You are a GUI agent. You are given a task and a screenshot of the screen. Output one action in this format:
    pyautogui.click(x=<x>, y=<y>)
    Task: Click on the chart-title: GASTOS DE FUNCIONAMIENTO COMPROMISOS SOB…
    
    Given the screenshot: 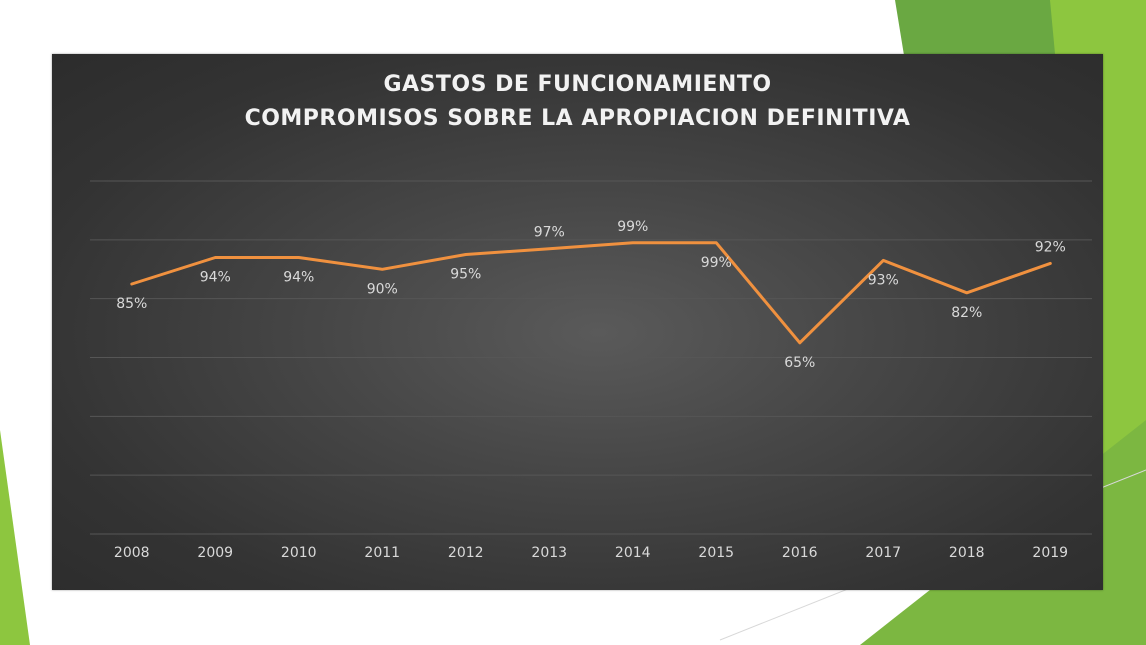 What is the action you would take?
    pyautogui.click(x=577, y=102)
    